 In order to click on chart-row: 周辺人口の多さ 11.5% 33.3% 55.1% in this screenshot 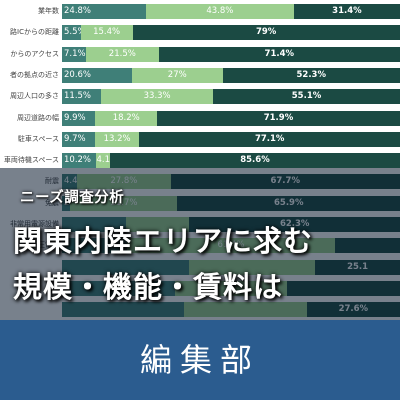, I will do `click(200, 97)`.